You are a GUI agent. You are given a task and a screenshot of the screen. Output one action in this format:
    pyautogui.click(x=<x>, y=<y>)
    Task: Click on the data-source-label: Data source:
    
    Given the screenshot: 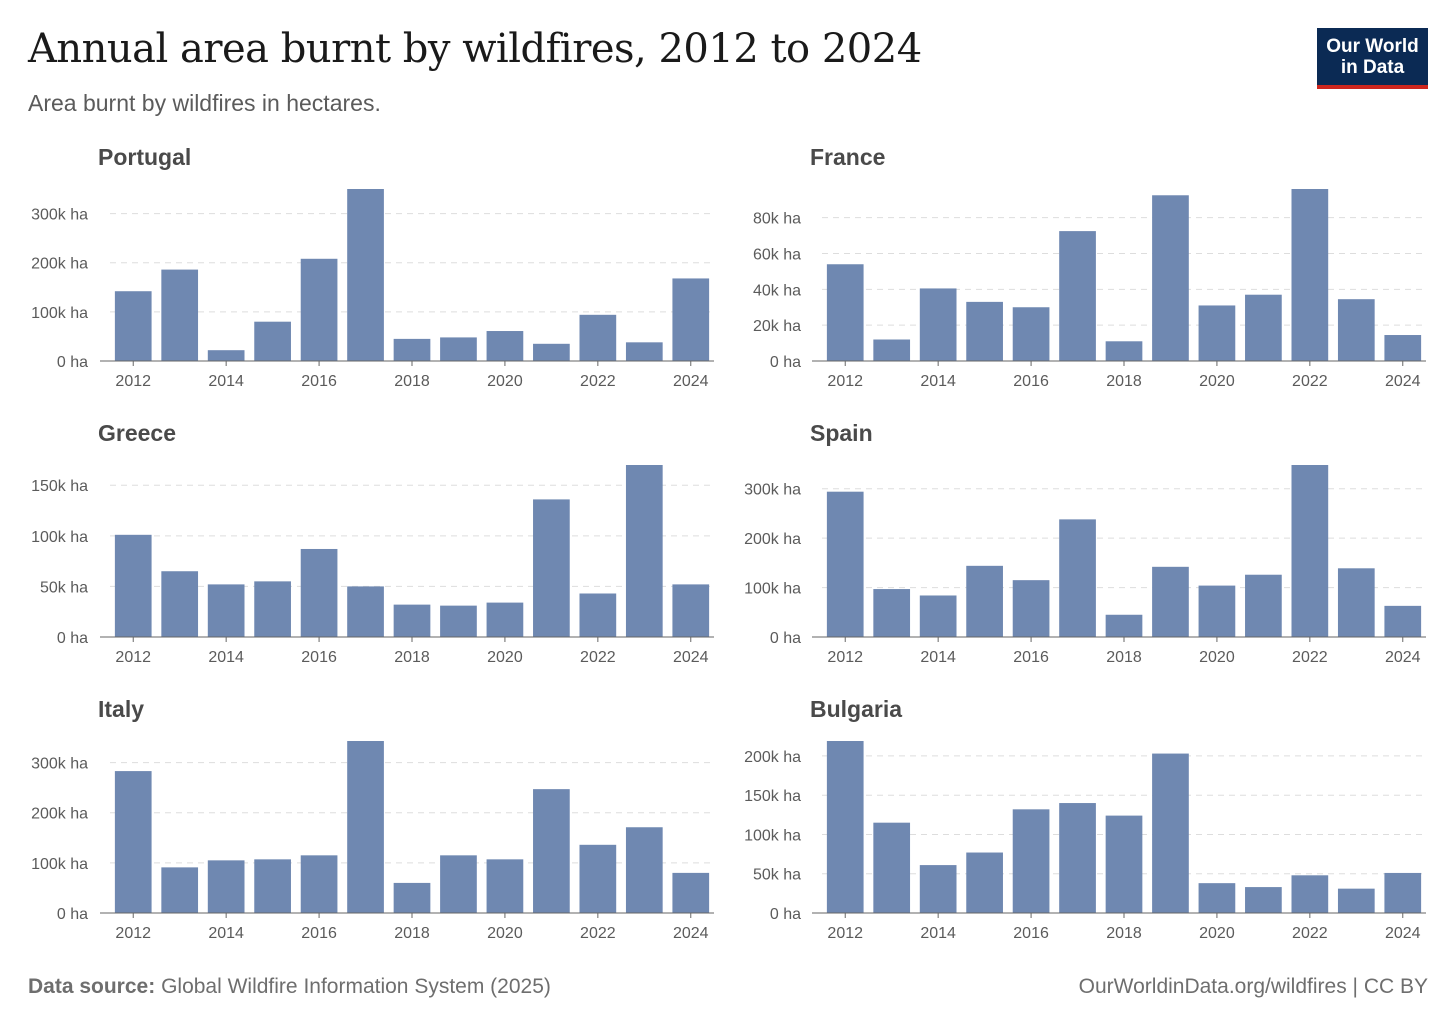 What is the action you would take?
    pyautogui.click(x=92, y=986)
    